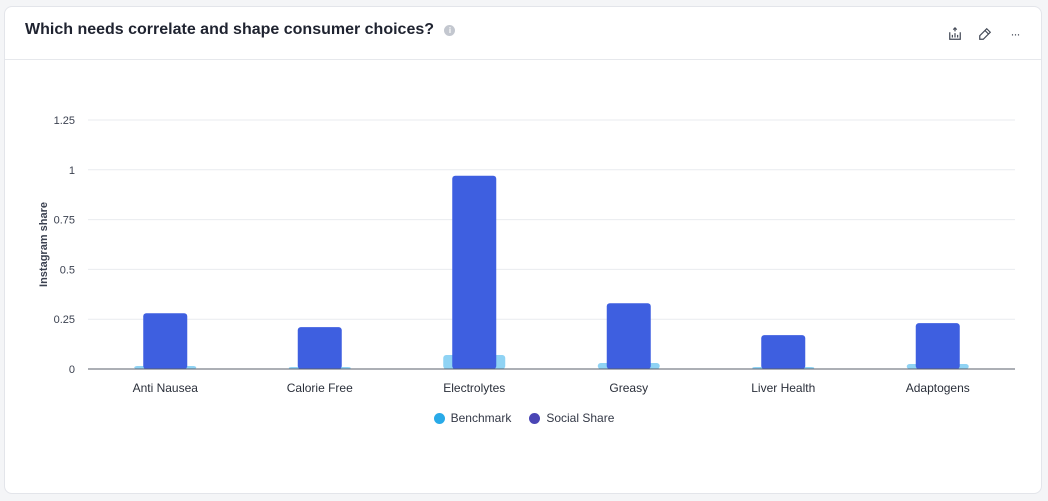 The width and height of the screenshot is (1048, 501). Describe the element at coordinates (64, 221) in the screenshot. I see `y-tick-label: 0.75` at that location.